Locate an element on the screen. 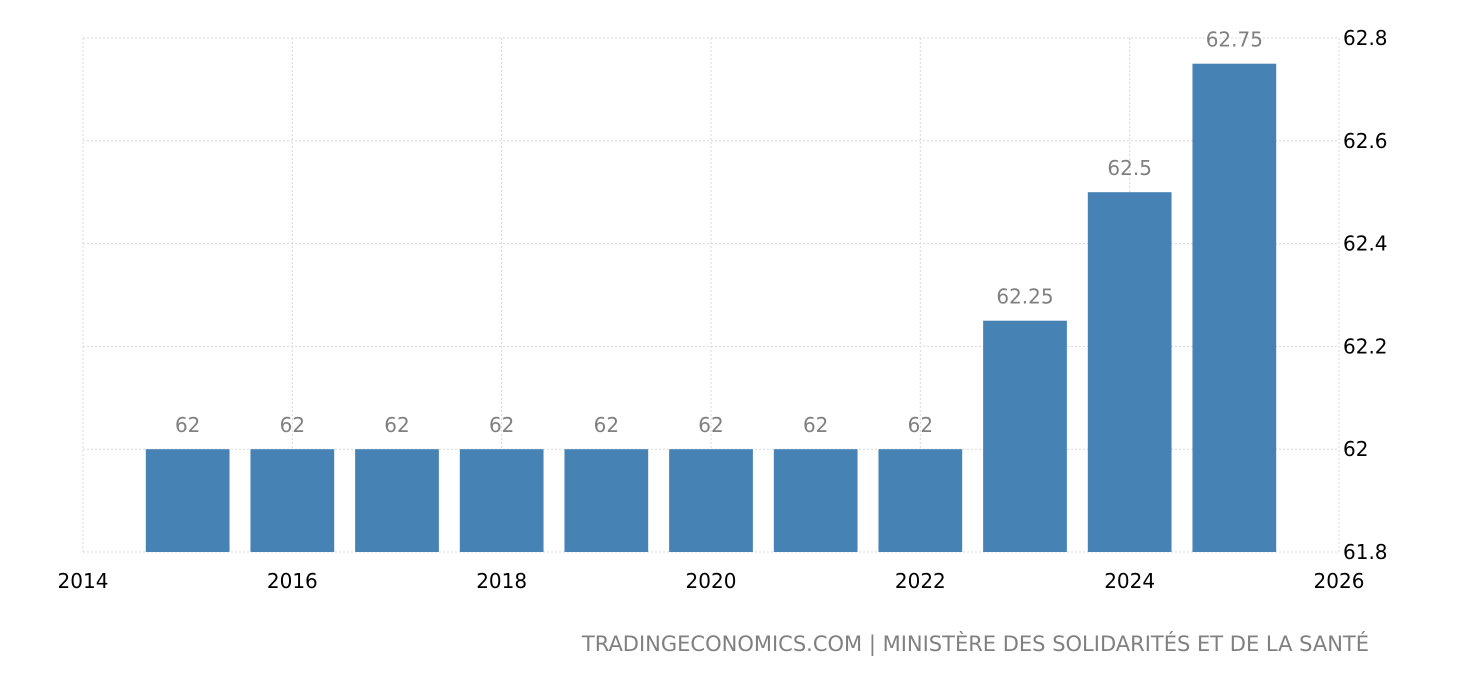 Image resolution: width=1460 pixels, height=680 pixels. y-axis-ticks: 61.8 62 62.2 62.4 62.6 62.8 is located at coordinates (1365, 295).